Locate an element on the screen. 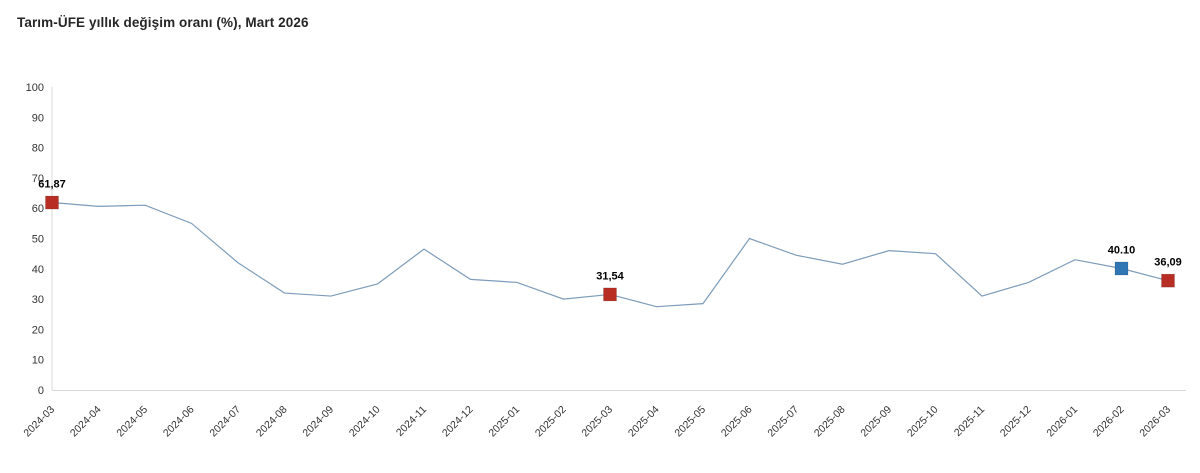 The width and height of the screenshot is (1200, 473). x-tick-label: 2024-10 is located at coordinates (365, 422).